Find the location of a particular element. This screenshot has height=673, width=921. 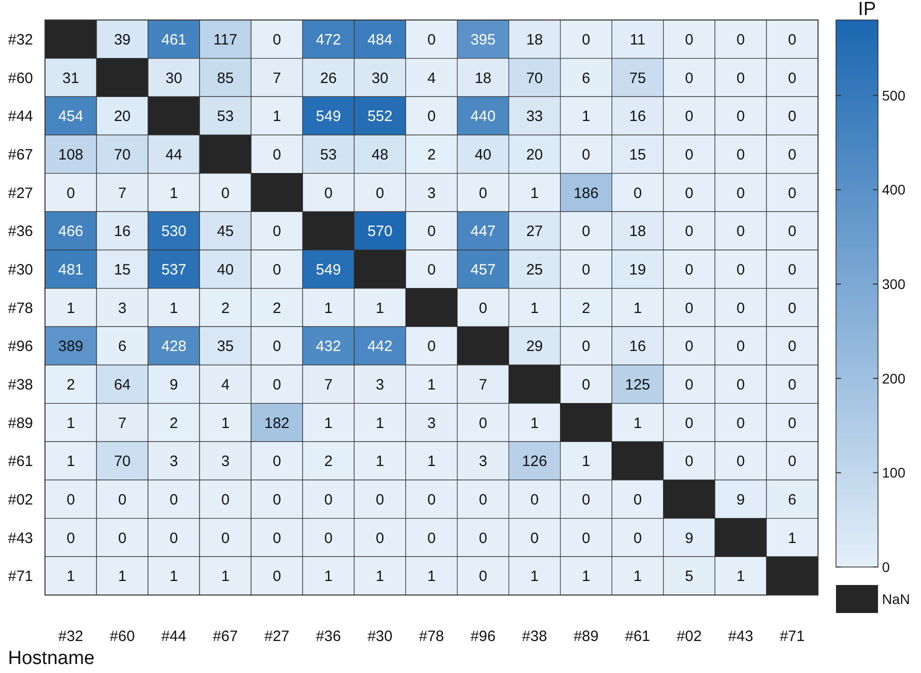

data-label: 33 is located at coordinates (534, 117).